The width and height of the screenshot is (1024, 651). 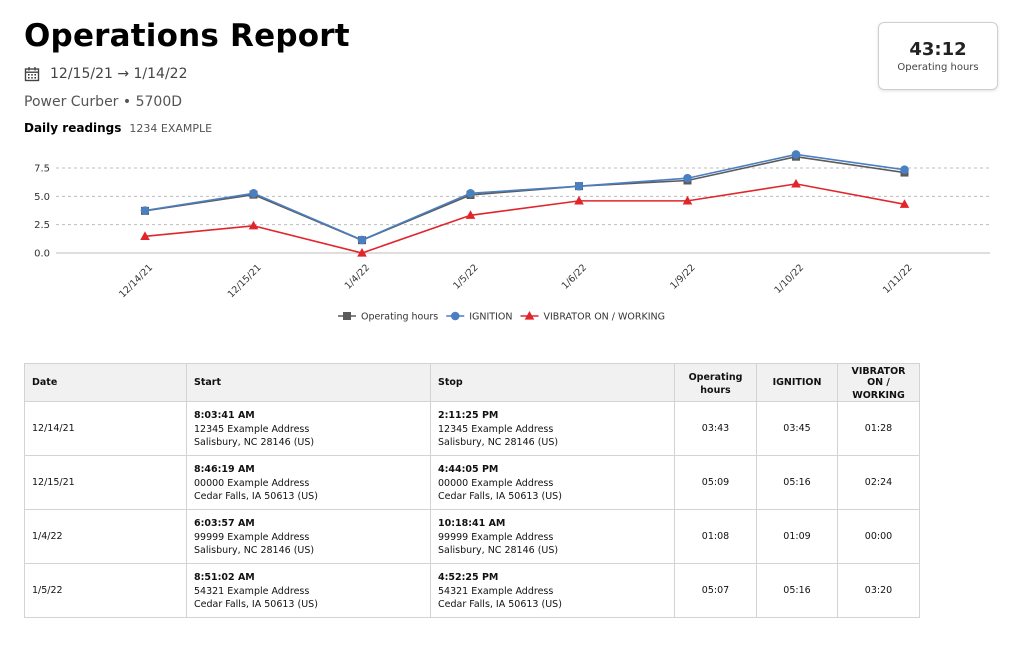 I want to click on x-tick-label: 12/15/21, so click(x=245, y=281).